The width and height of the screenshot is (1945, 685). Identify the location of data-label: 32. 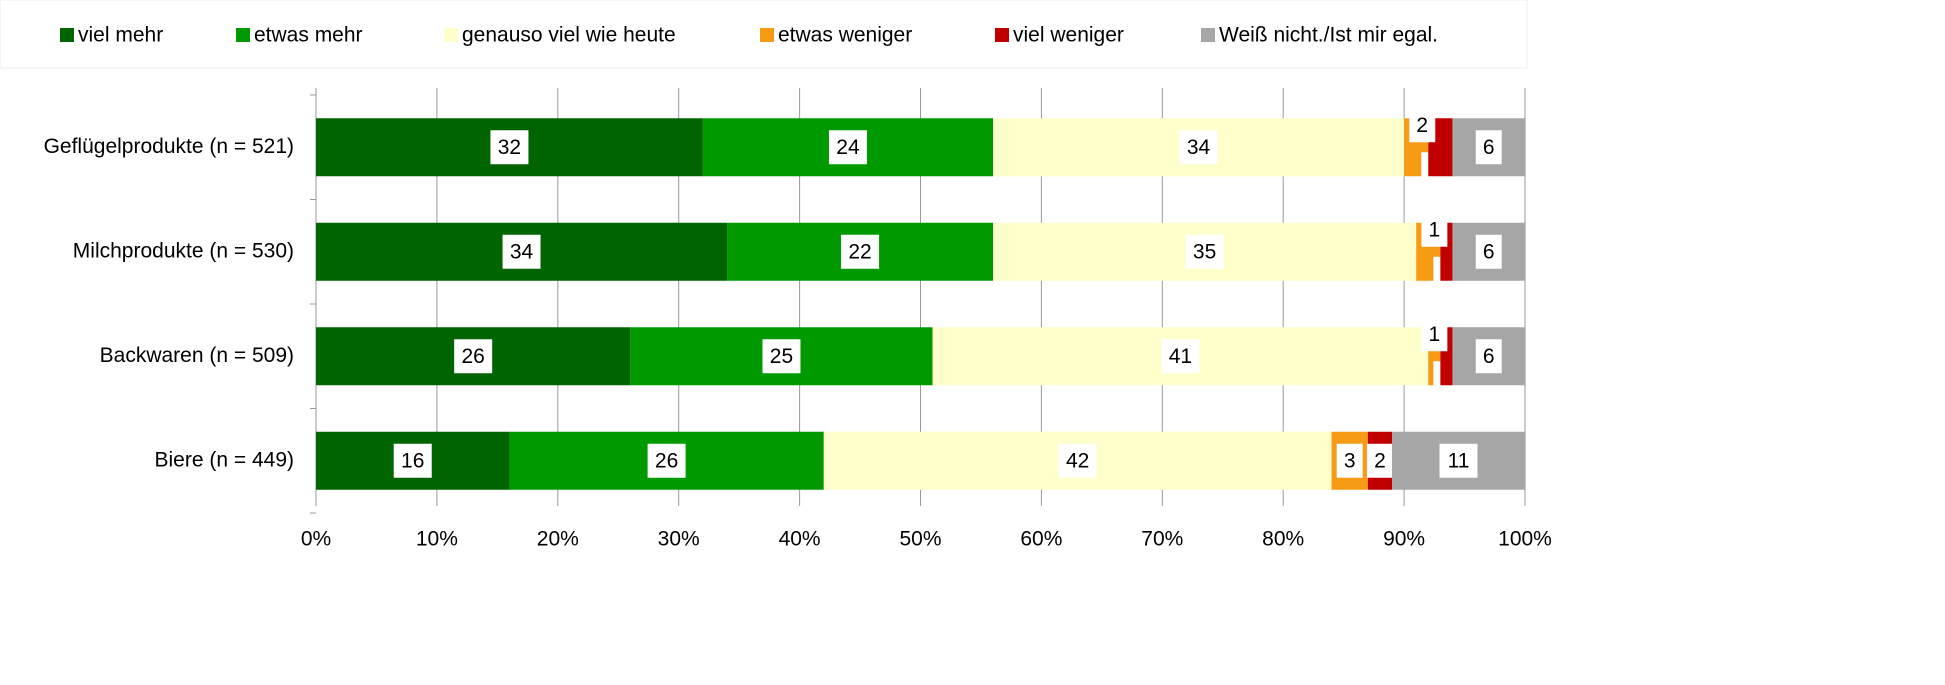
(509, 147).